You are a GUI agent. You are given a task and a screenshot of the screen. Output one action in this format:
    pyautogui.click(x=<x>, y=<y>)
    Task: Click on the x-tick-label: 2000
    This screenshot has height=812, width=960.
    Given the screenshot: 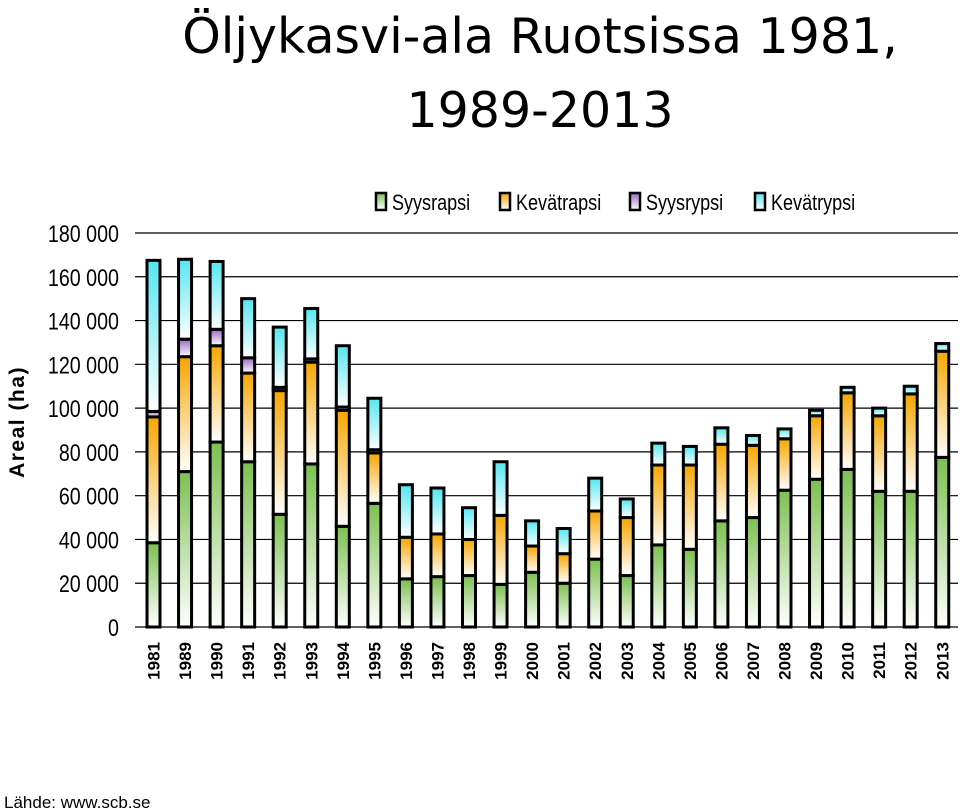 What is the action you would take?
    pyautogui.click(x=532, y=661)
    